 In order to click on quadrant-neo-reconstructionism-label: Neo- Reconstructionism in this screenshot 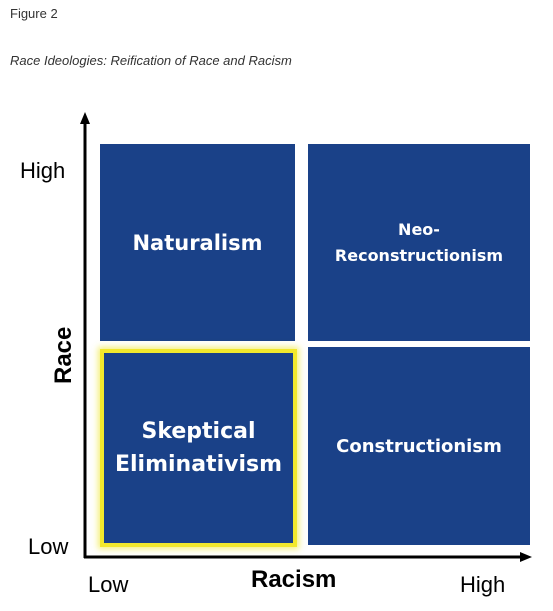, I will do `click(419, 242)`.